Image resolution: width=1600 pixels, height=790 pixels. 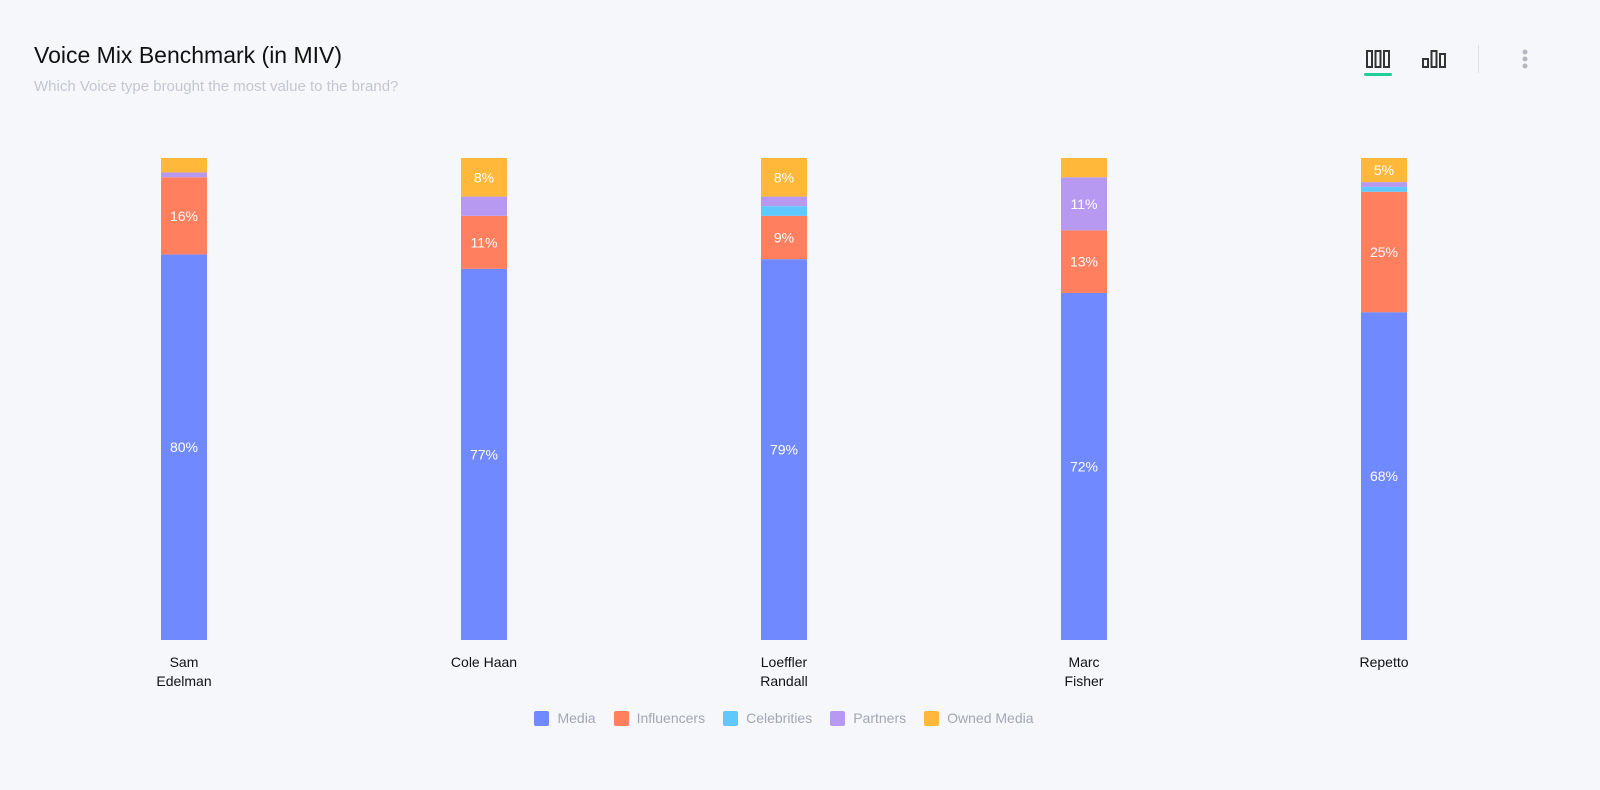 I want to click on grouped-bar-icon, so click(x=1434, y=59).